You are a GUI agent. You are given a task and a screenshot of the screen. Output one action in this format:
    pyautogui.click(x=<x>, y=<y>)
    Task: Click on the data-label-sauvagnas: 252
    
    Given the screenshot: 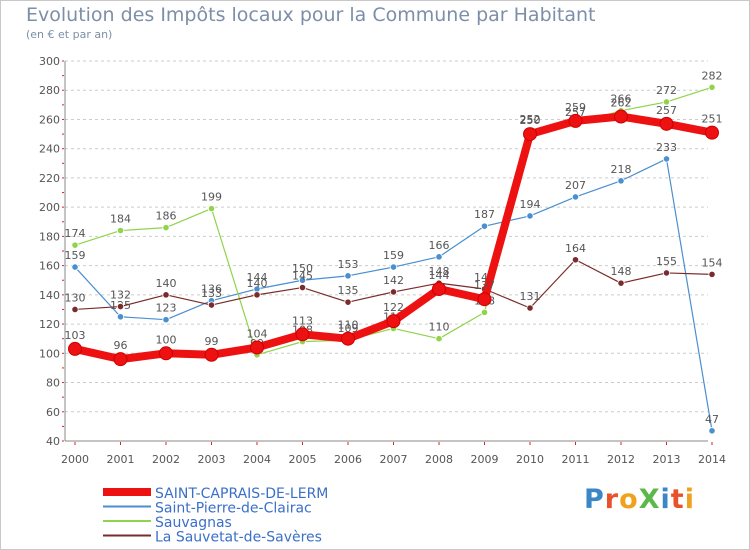 What is the action you would take?
    pyautogui.click(x=530, y=119)
    